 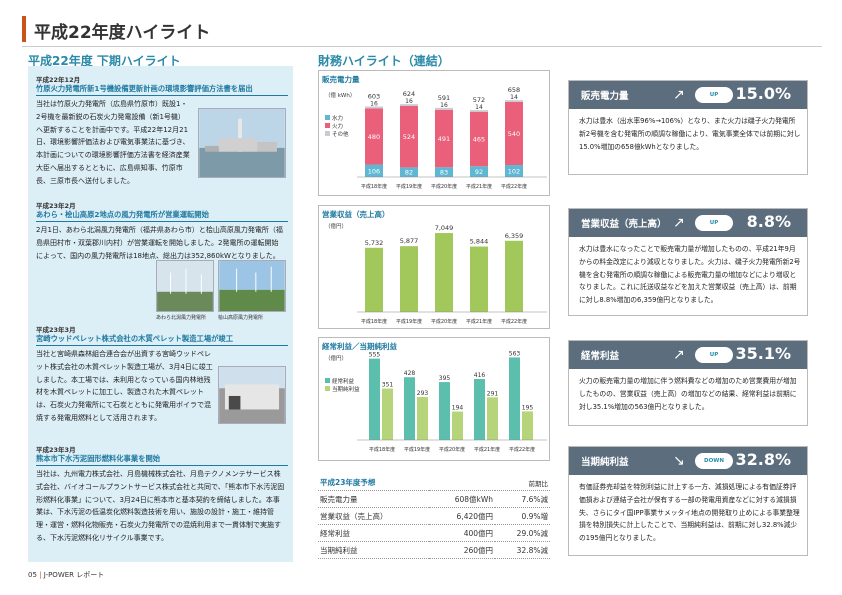 What do you see at coordinates (462, 550) in the screenshot?
I see `forecast-value: 260億円` at bounding box center [462, 550].